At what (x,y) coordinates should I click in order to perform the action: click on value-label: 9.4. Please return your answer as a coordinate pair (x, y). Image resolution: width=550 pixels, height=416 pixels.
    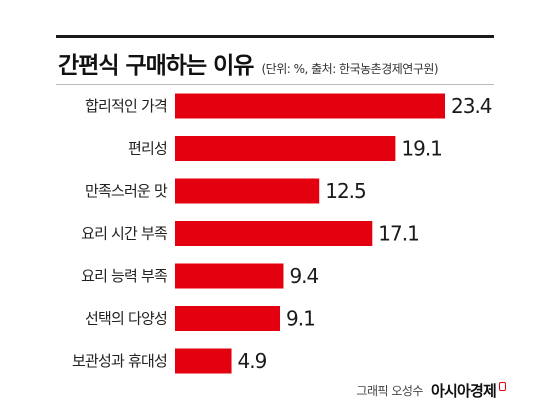
    Looking at the image, I should click on (303, 276).